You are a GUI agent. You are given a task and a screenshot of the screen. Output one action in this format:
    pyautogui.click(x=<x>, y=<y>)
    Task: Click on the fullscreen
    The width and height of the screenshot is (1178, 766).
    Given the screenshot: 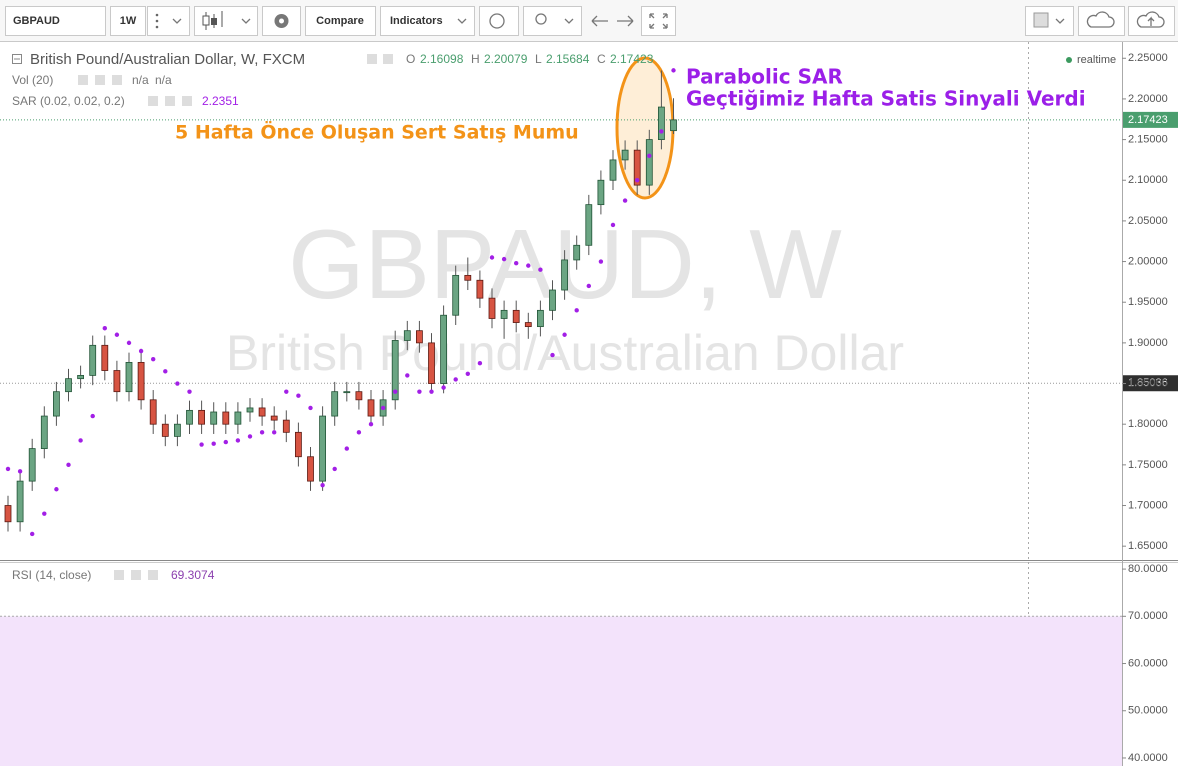 What is the action you would take?
    pyautogui.click(x=658, y=21)
    